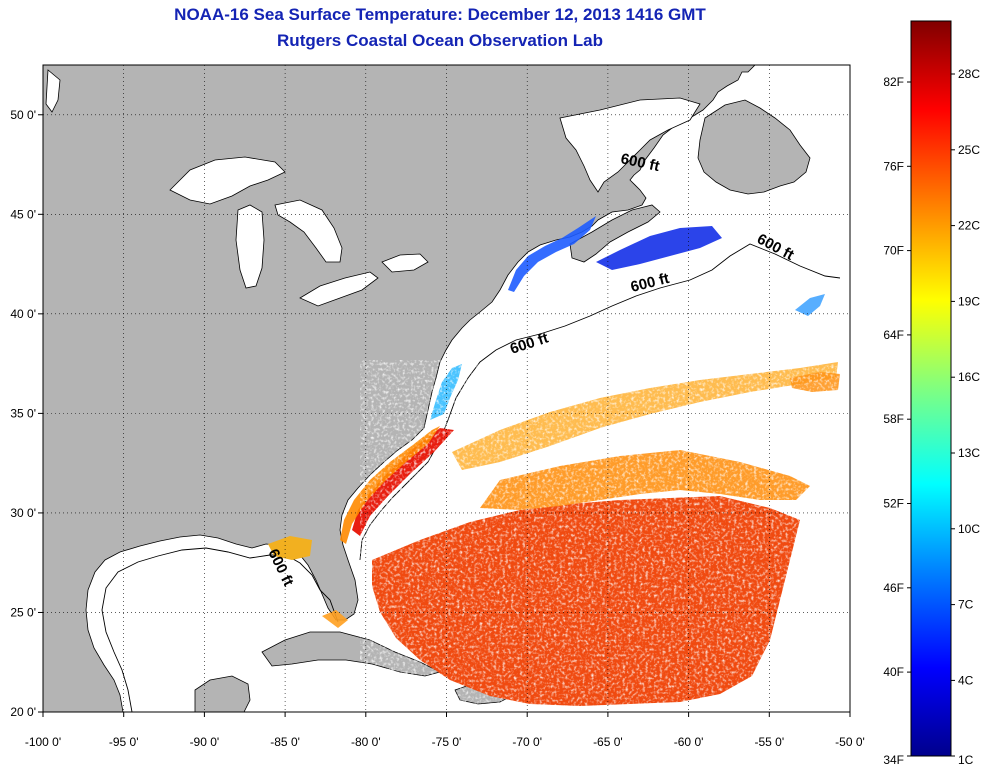 This screenshot has width=984, height=770. Describe the element at coordinates (893, 588) in the screenshot. I see `colorbar-f-label: 46F` at that location.